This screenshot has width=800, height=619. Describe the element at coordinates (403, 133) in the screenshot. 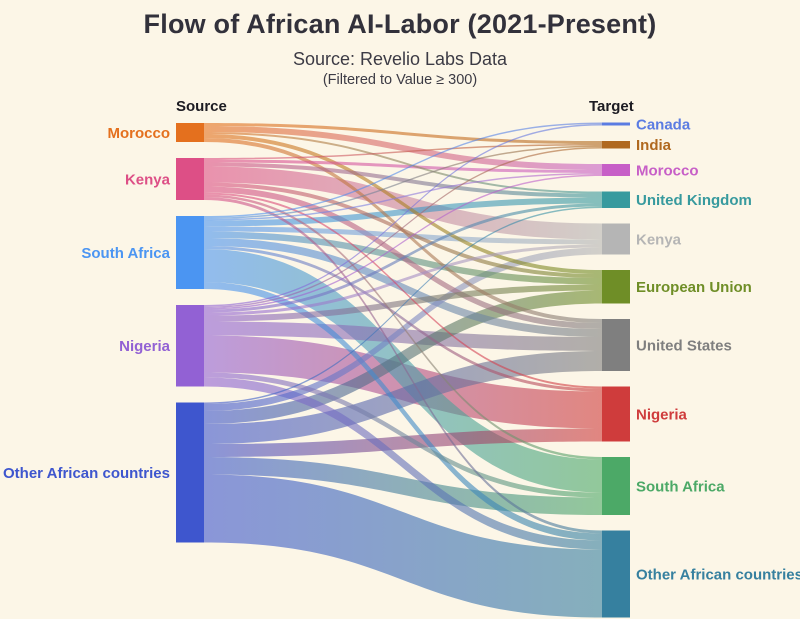

I see `flow-morocco-to-india` at that location.